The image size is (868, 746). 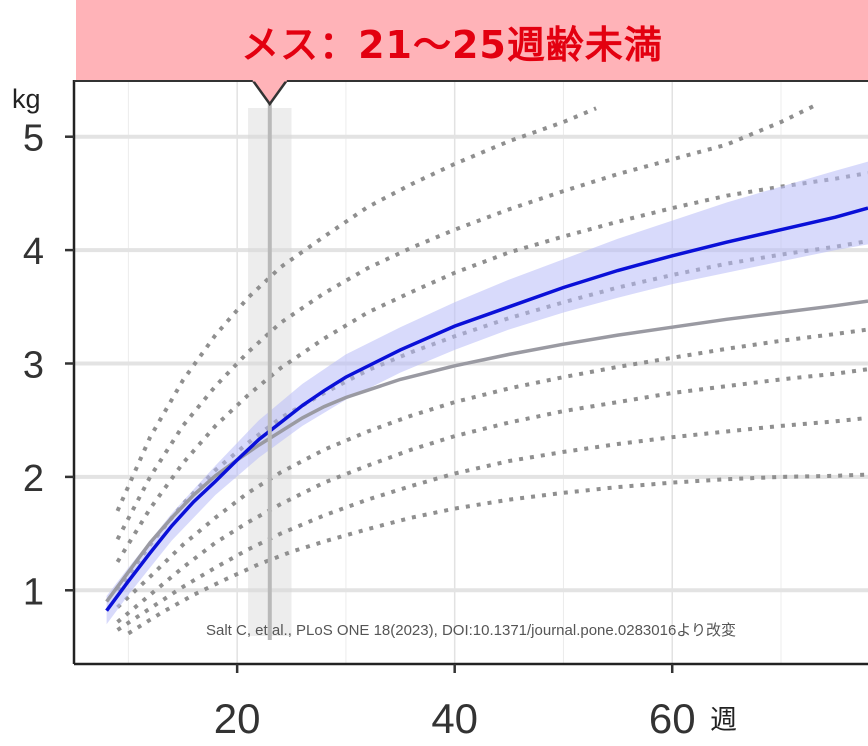 What do you see at coordinates (237, 718) in the screenshot?
I see `x-tick-label: 20` at bounding box center [237, 718].